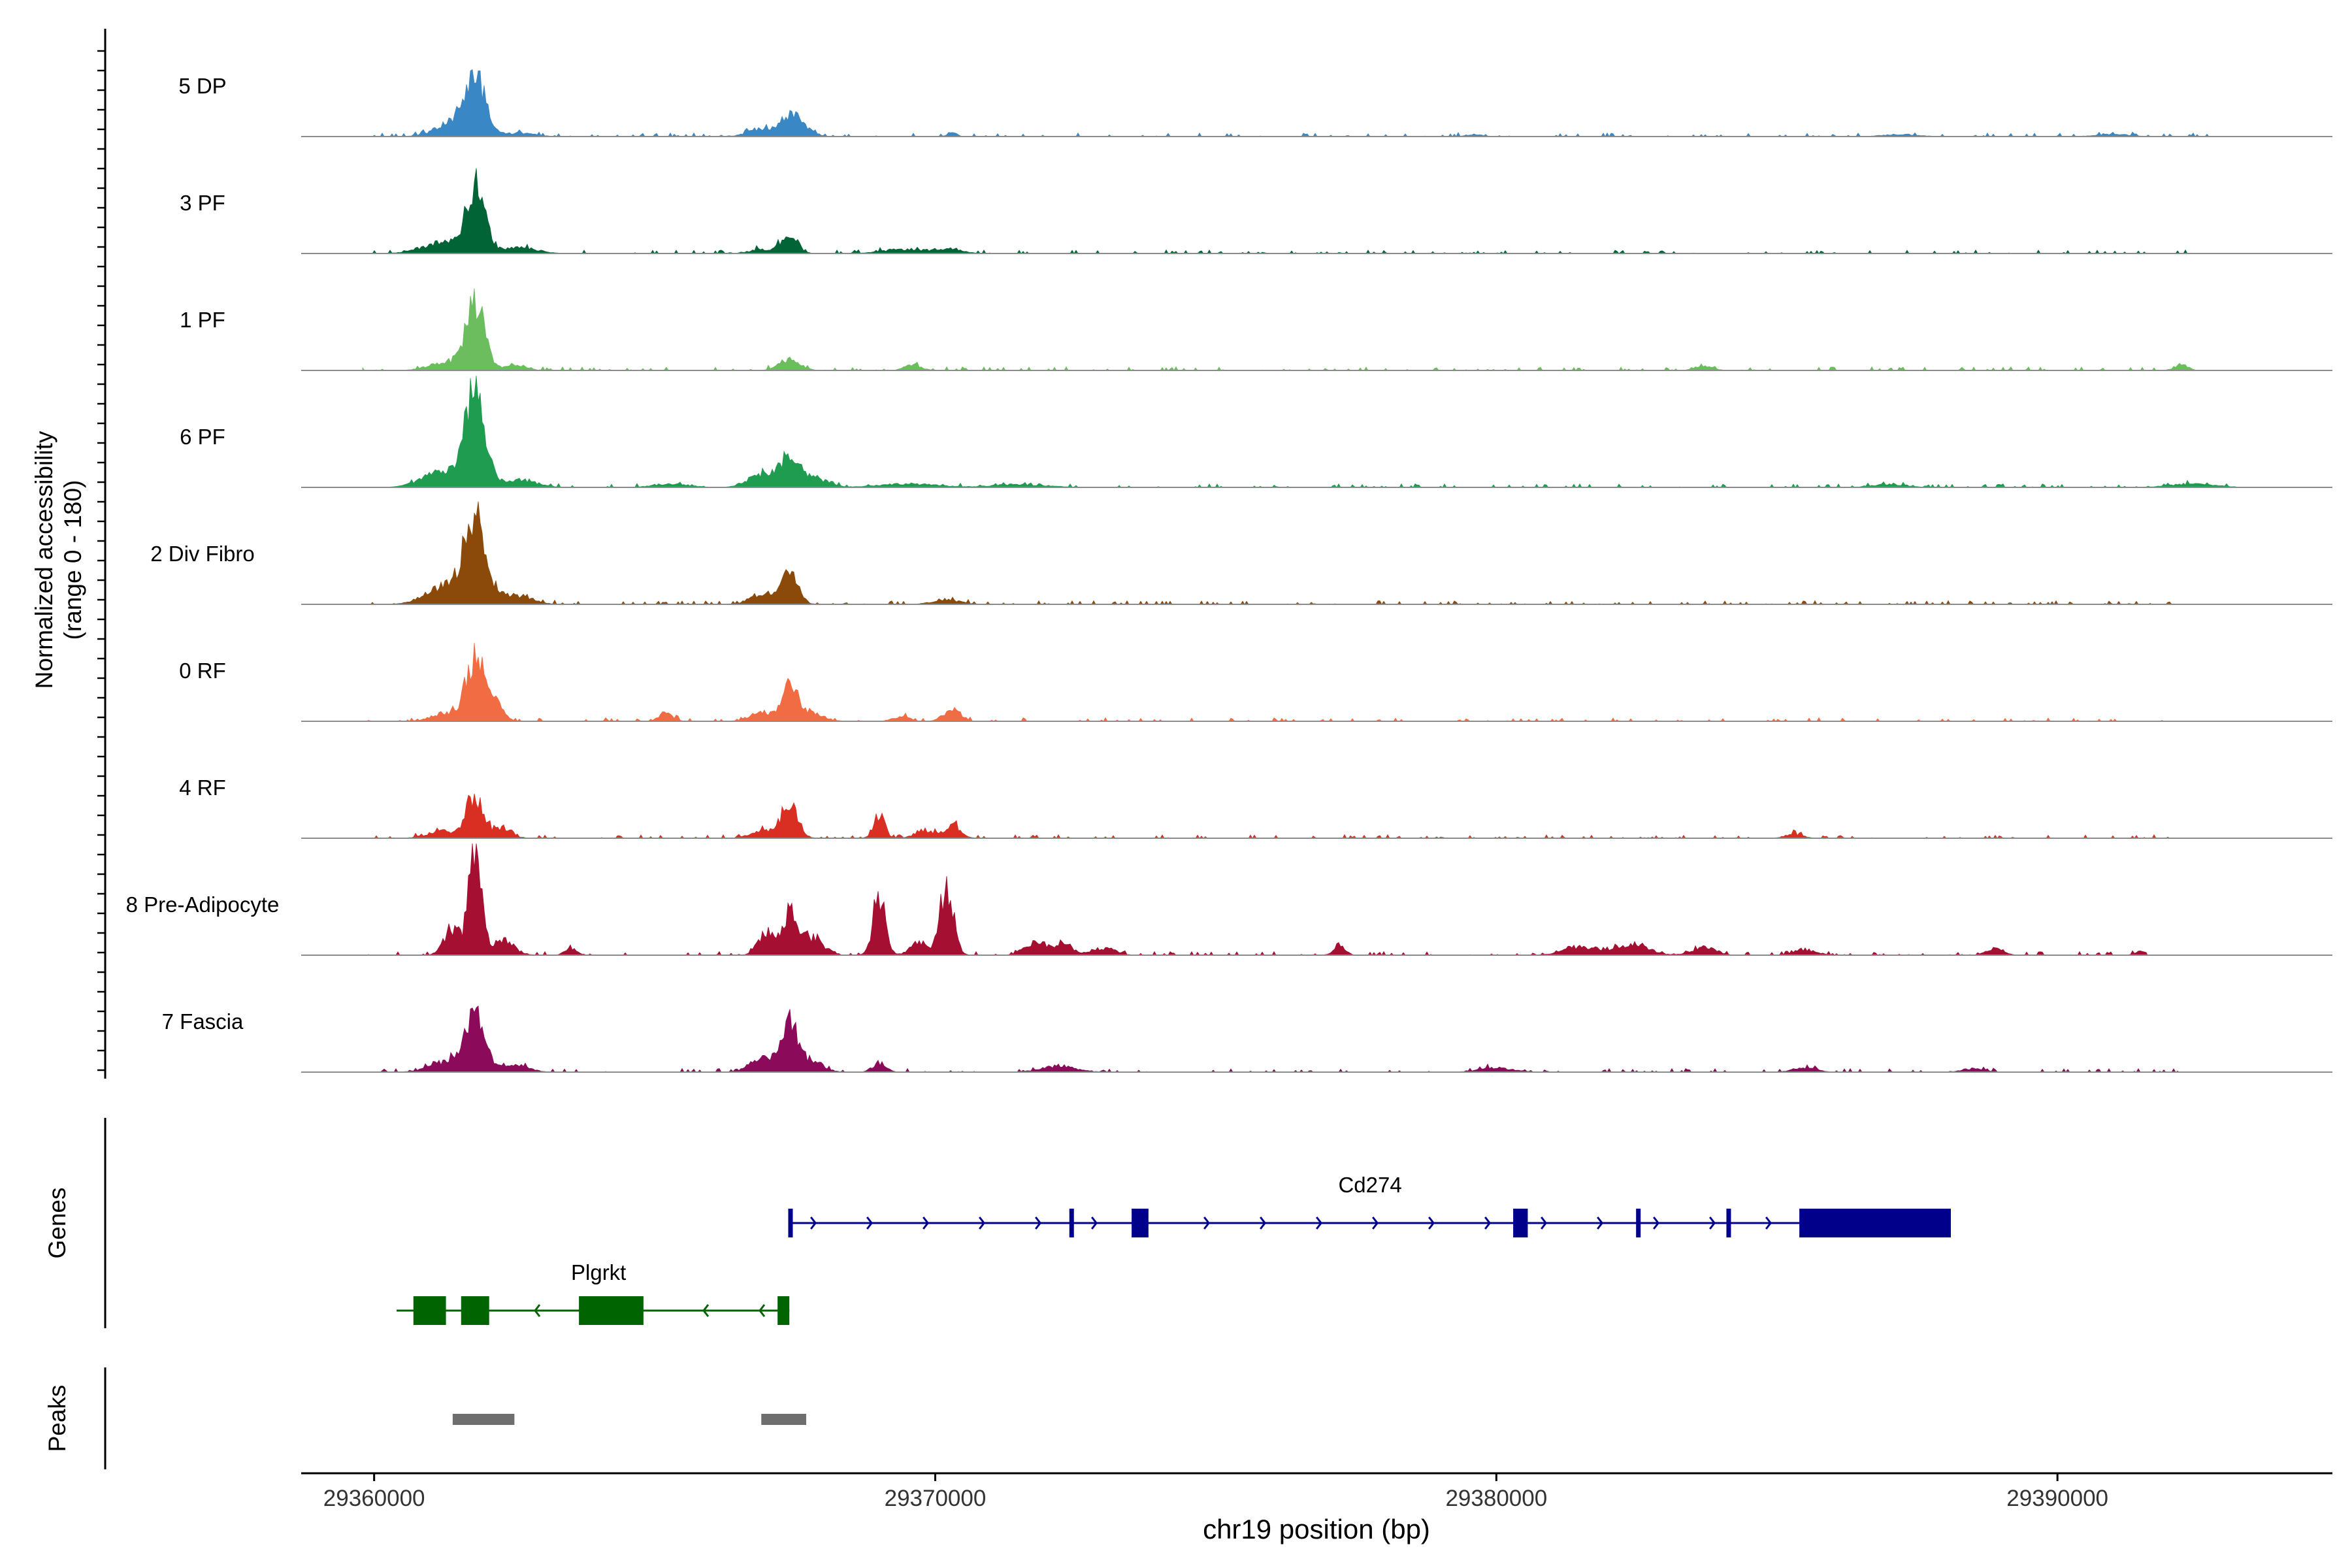 This screenshot has height=1568, width=2352. What do you see at coordinates (202, 437) in the screenshot?
I see `track-label: 6 PF` at bounding box center [202, 437].